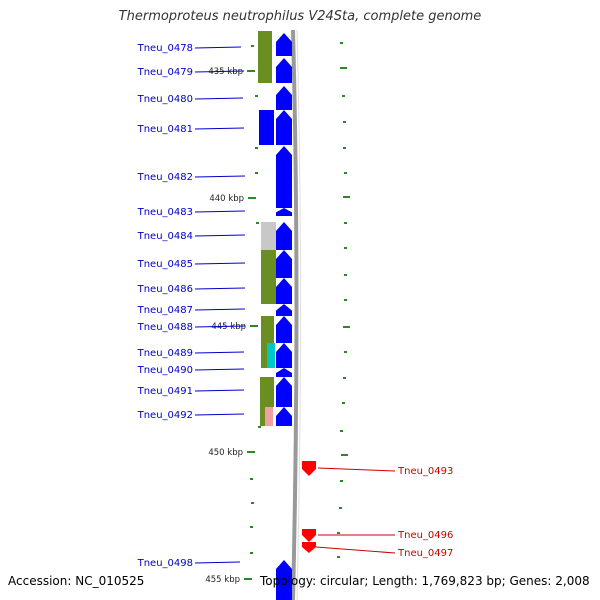 Image resolution: width=600 pixels, height=600 pixels. Describe the element at coordinates (76, 581) in the screenshot. I see `accession-text: Accession: NC_010525` at that location.